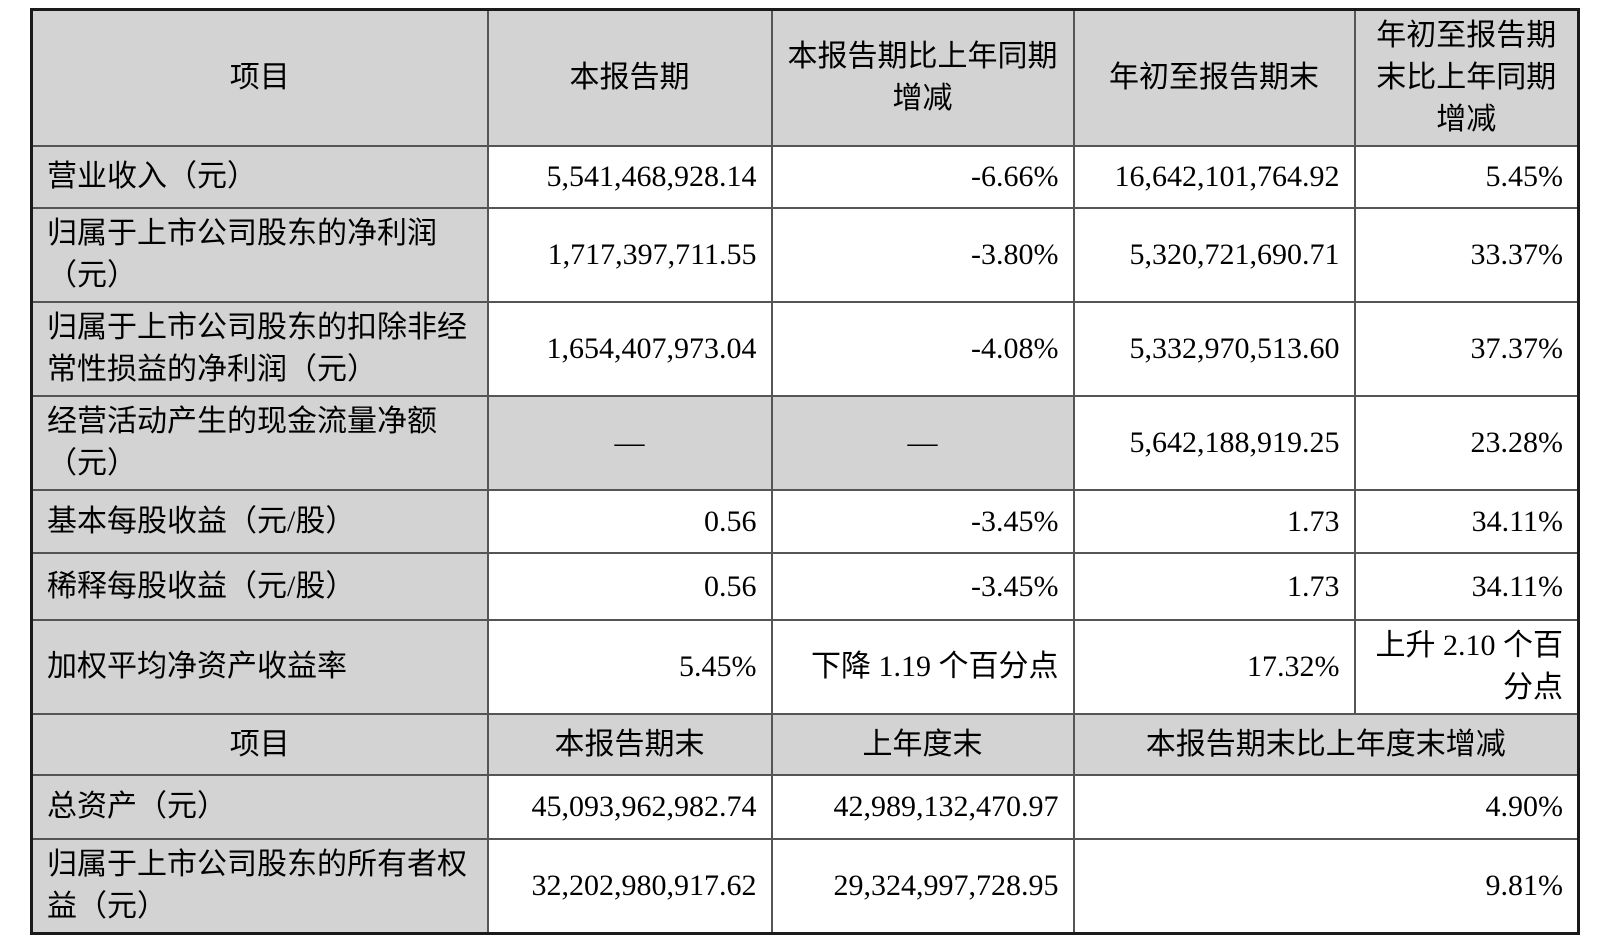  What do you see at coordinates (922, 349) in the screenshot?
I see `value-cell: -4.08%` at bounding box center [922, 349].